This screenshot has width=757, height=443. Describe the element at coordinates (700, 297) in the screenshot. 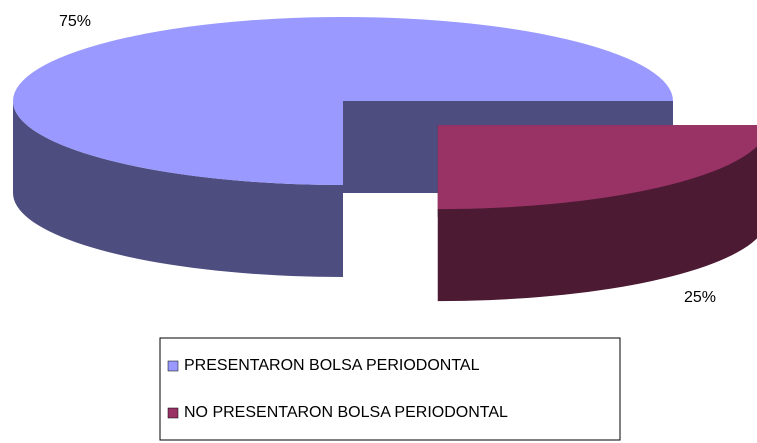

I see `data-label: 25%` at that location.